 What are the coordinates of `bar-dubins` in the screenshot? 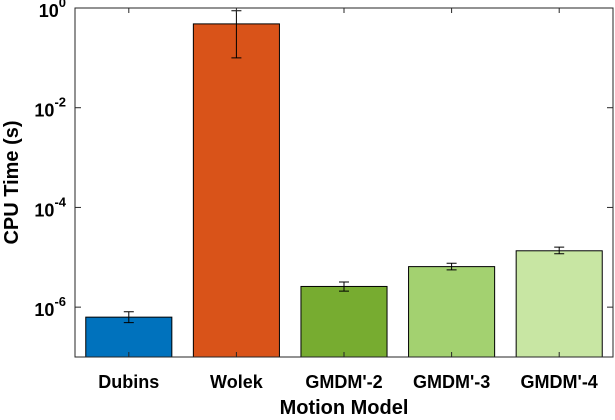 It's located at (129, 337).